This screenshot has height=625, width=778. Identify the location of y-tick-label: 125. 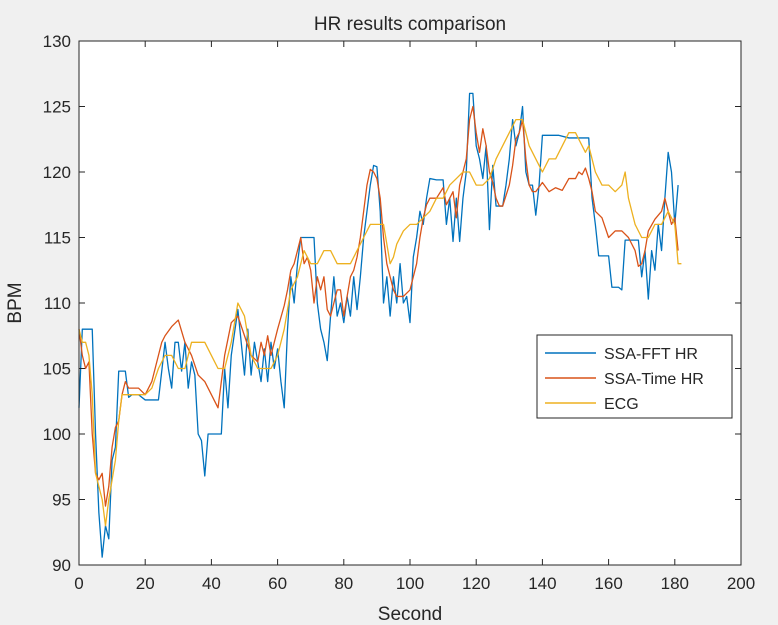
(57, 107).